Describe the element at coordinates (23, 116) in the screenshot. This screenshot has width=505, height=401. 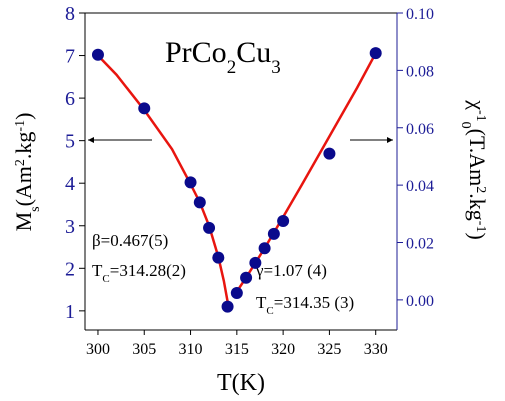
I see `y-axis-label-part: )` at that location.